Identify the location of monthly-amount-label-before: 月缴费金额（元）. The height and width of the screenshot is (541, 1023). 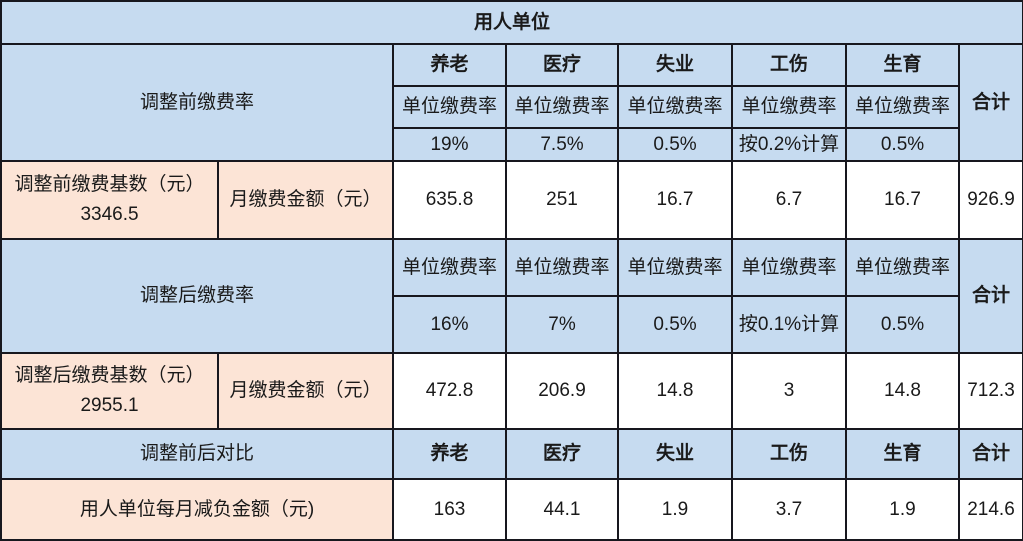
(305, 200).